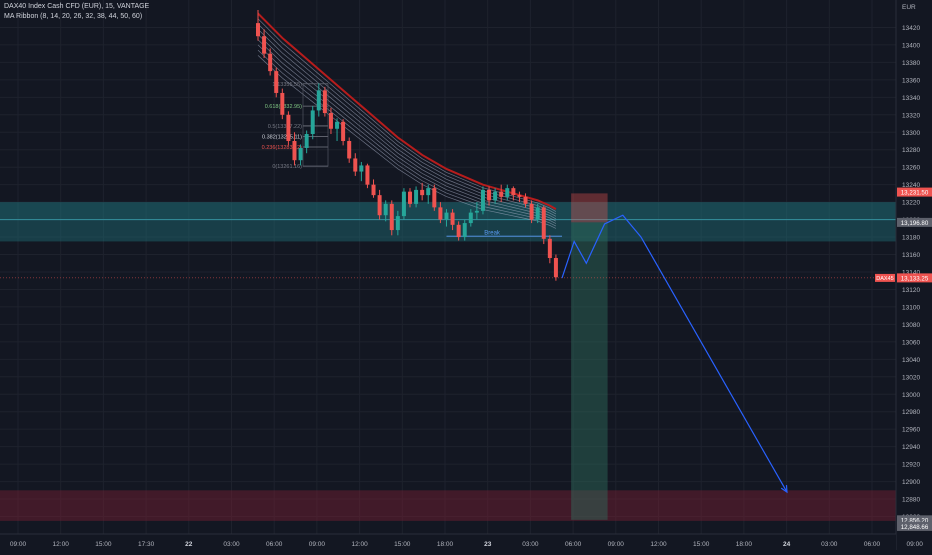 Image resolution: width=932 pixels, height=555 pixels. What do you see at coordinates (674, 353) in the screenshot?
I see `projection-line` at bounding box center [674, 353].